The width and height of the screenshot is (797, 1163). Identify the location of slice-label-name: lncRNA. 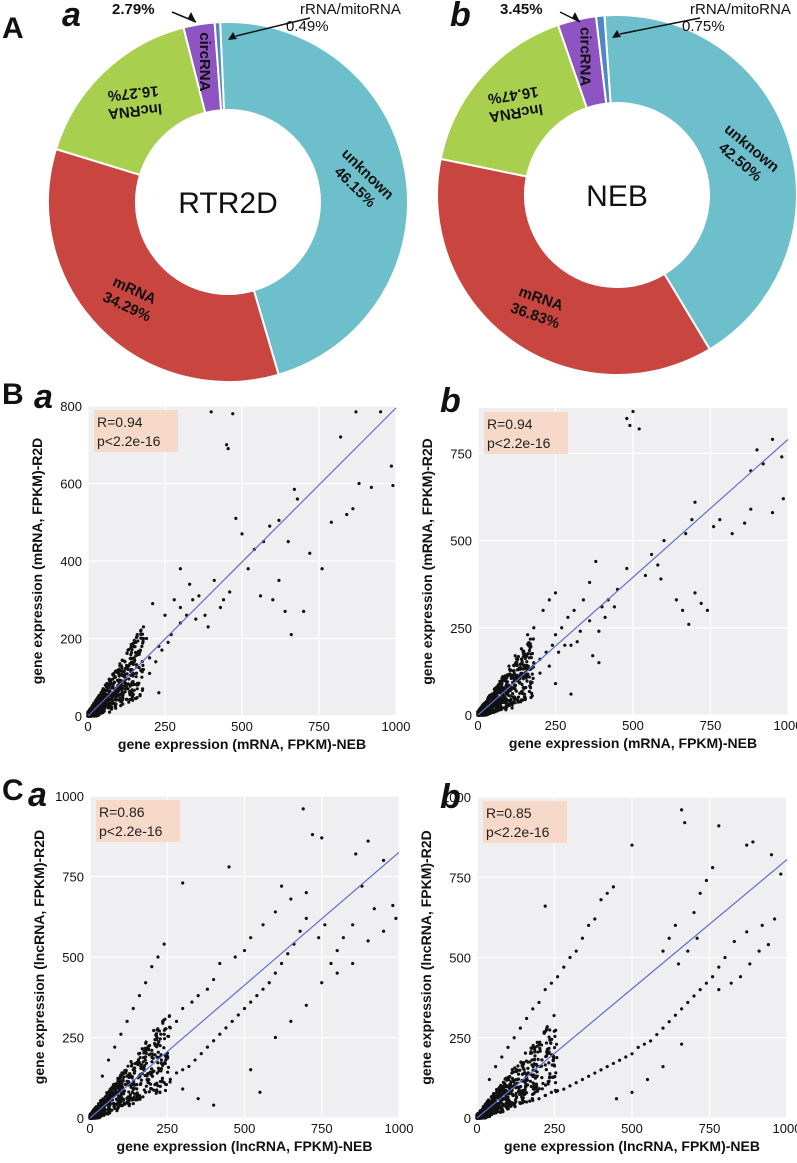
(135, 111).